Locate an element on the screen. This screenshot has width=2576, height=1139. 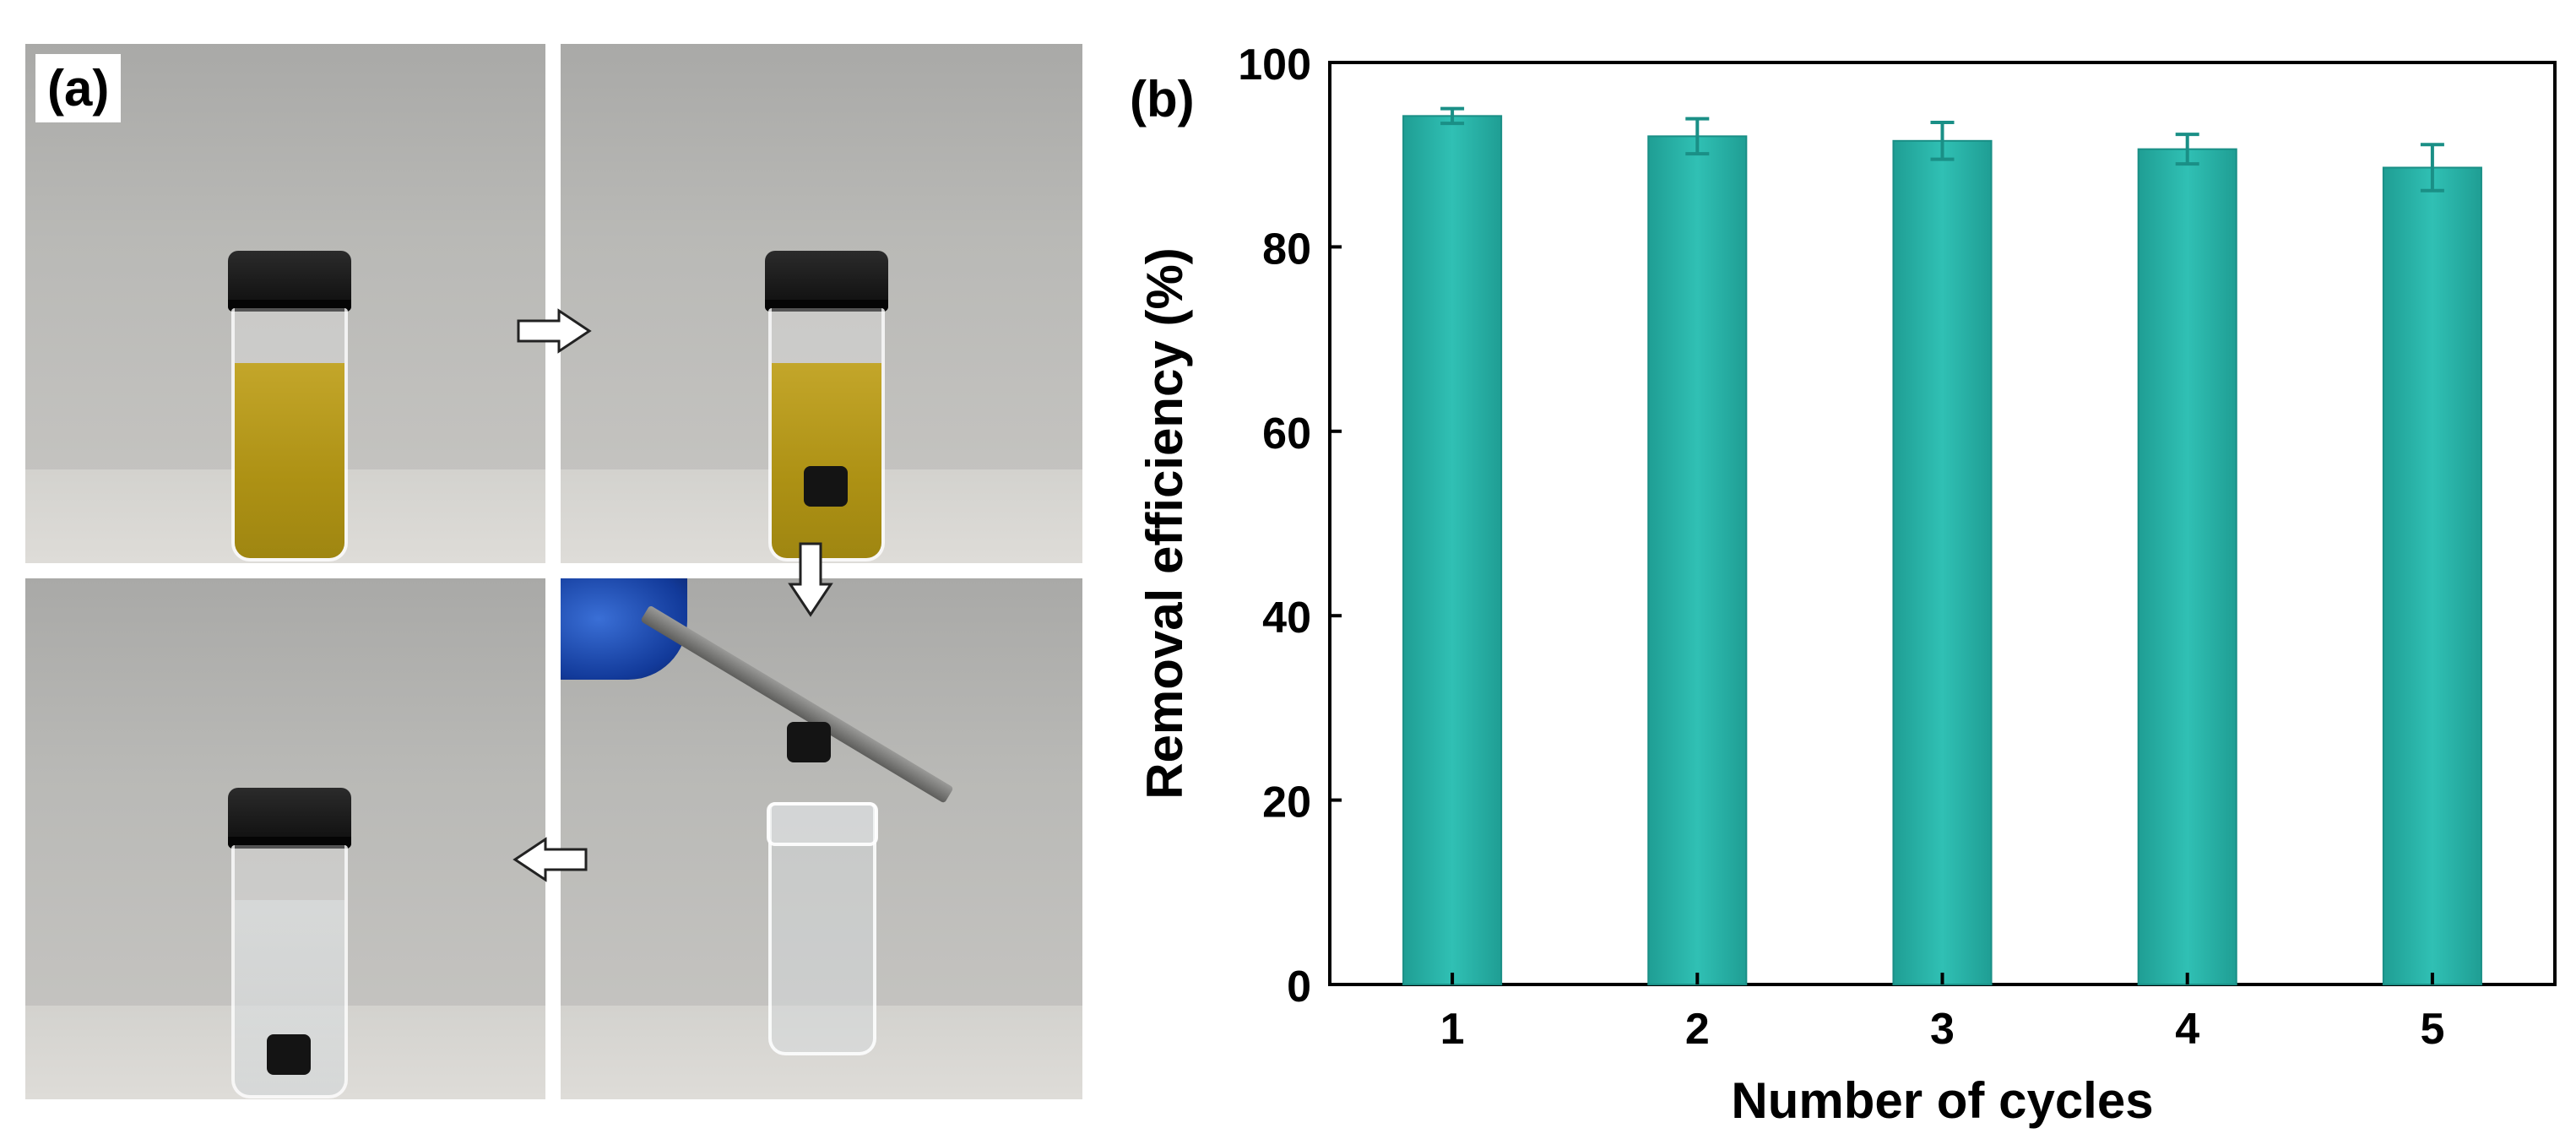
photo-sponge-removed is located at coordinates (822, 838).